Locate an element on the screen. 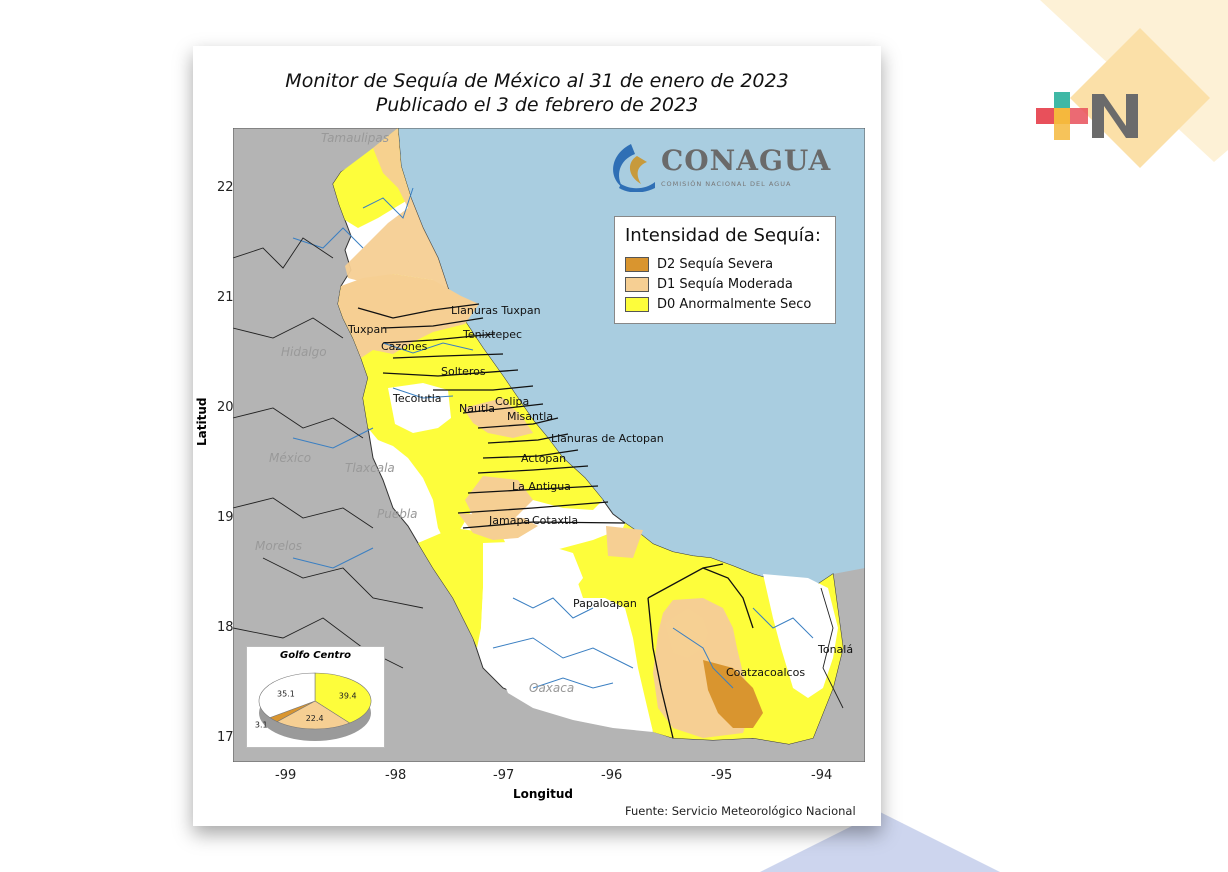  pie-slice-sin-sequía is located at coordinates (287, 695).